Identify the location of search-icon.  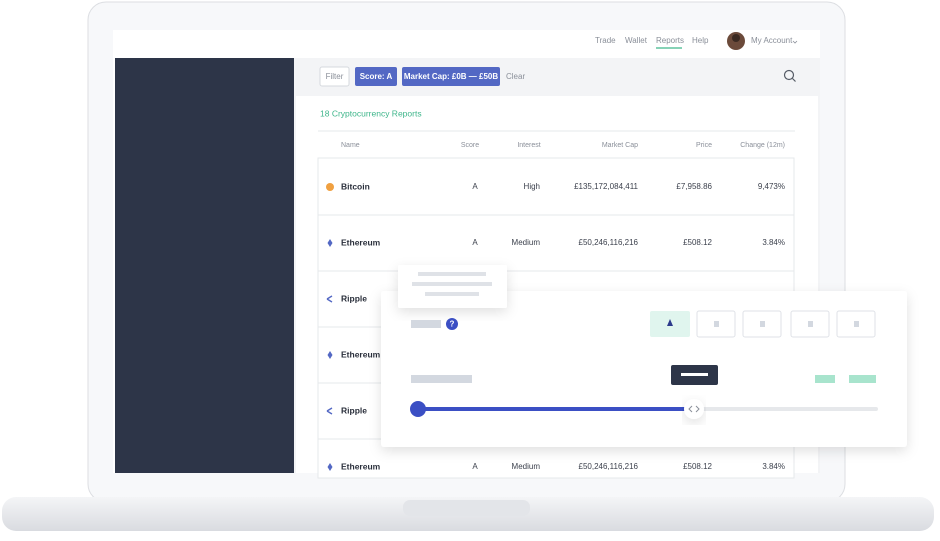
(789, 75).